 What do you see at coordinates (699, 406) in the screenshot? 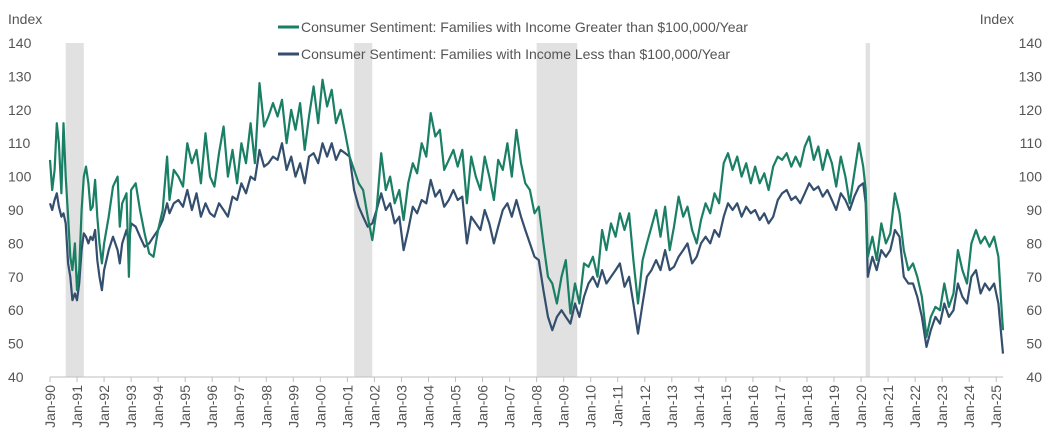
I see `x-tick-label: Jan-14` at bounding box center [699, 406].